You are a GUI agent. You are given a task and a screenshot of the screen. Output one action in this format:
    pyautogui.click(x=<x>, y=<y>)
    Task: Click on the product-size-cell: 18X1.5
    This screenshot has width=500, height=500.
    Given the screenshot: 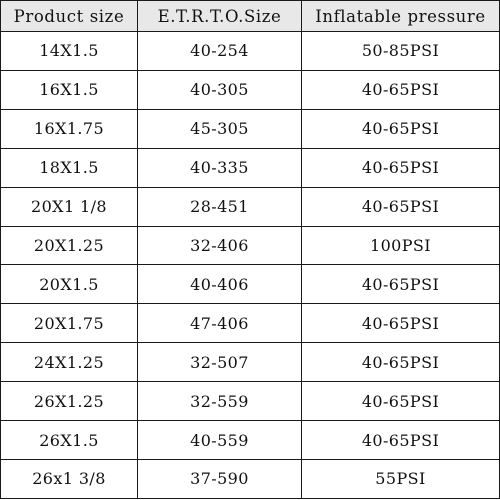 What is the action you would take?
    pyautogui.click(x=69, y=167)
    